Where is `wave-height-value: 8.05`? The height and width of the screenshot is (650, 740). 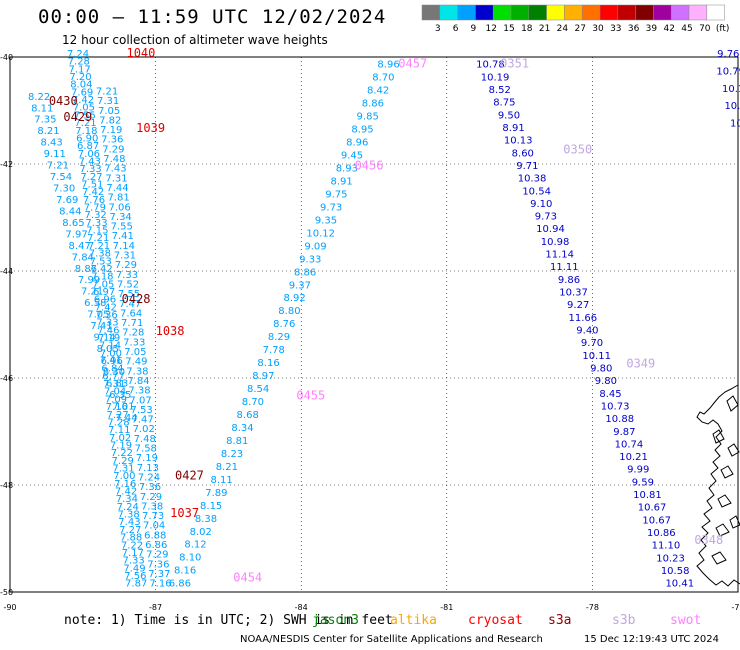
wave-height-value: 8.05 is located at coordinates (108, 349).